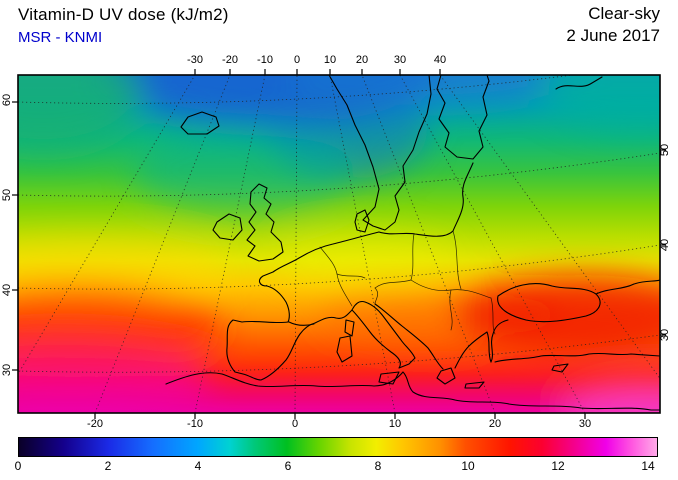 This screenshot has width=678, height=480. What do you see at coordinates (624, 13) in the screenshot?
I see `condition-label: Clear-sky` at bounding box center [624, 13].